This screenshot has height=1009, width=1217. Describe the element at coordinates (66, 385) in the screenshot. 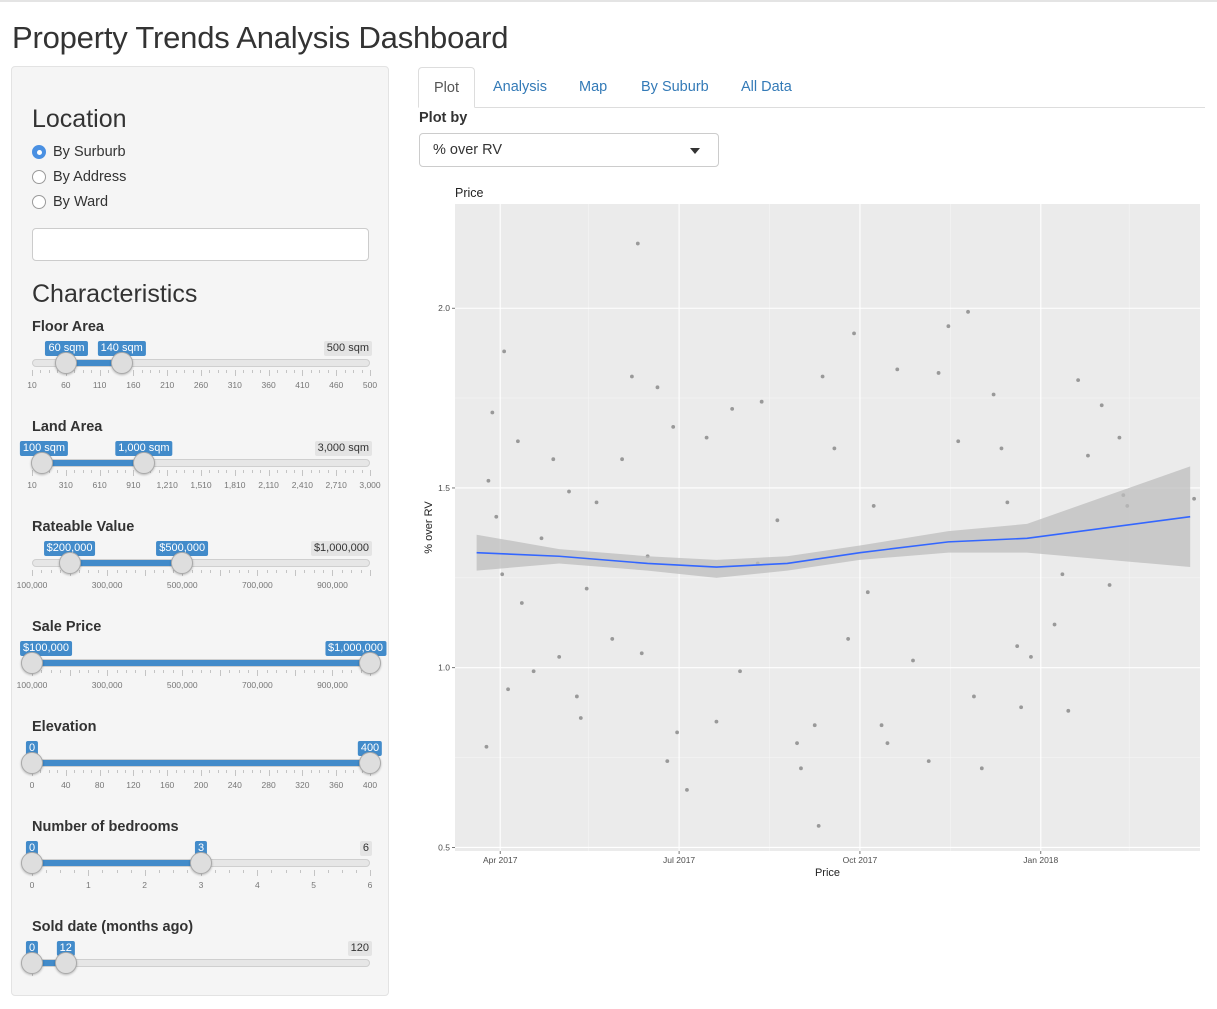

I see `slider-tick-label: 60` at that location.